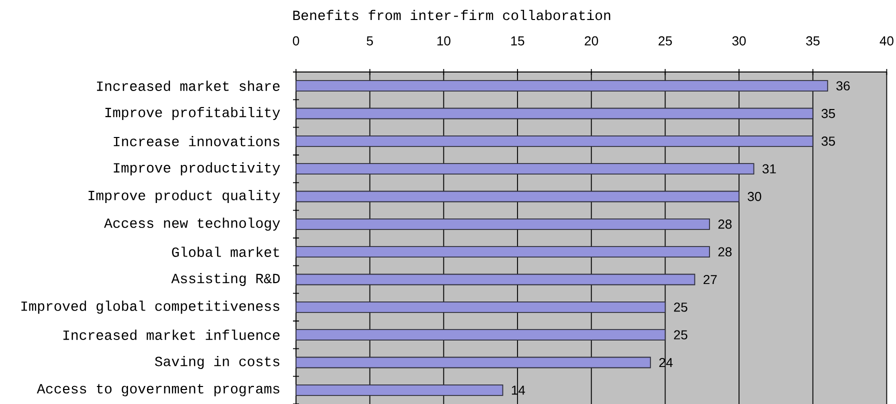 This screenshot has width=896, height=404. I want to click on y-tick-label: Improve productivity, so click(197, 169).